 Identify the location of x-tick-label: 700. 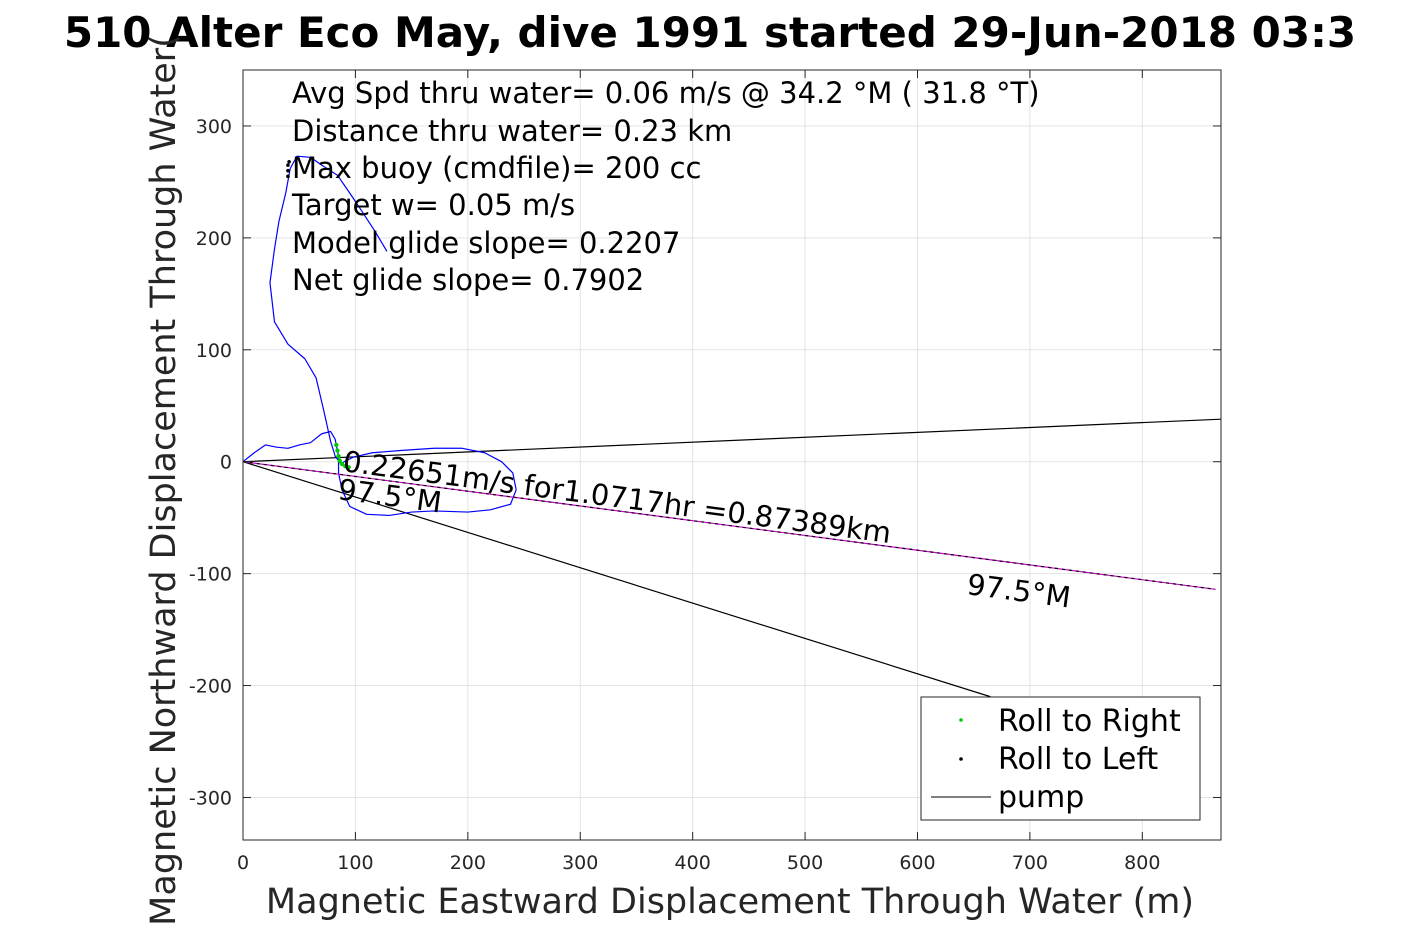
(1030, 863).